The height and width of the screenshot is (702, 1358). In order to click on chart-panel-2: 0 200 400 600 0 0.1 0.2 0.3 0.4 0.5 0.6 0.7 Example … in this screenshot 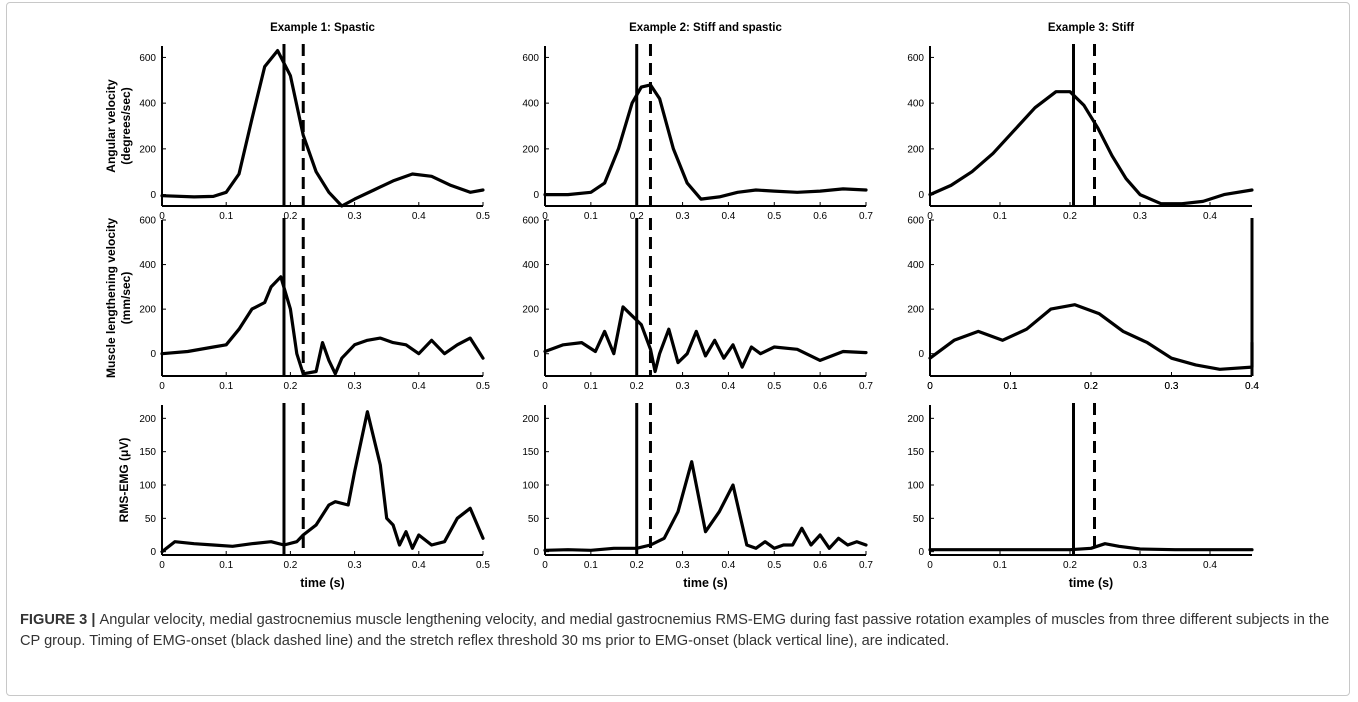, I will do `click(697, 122)`.